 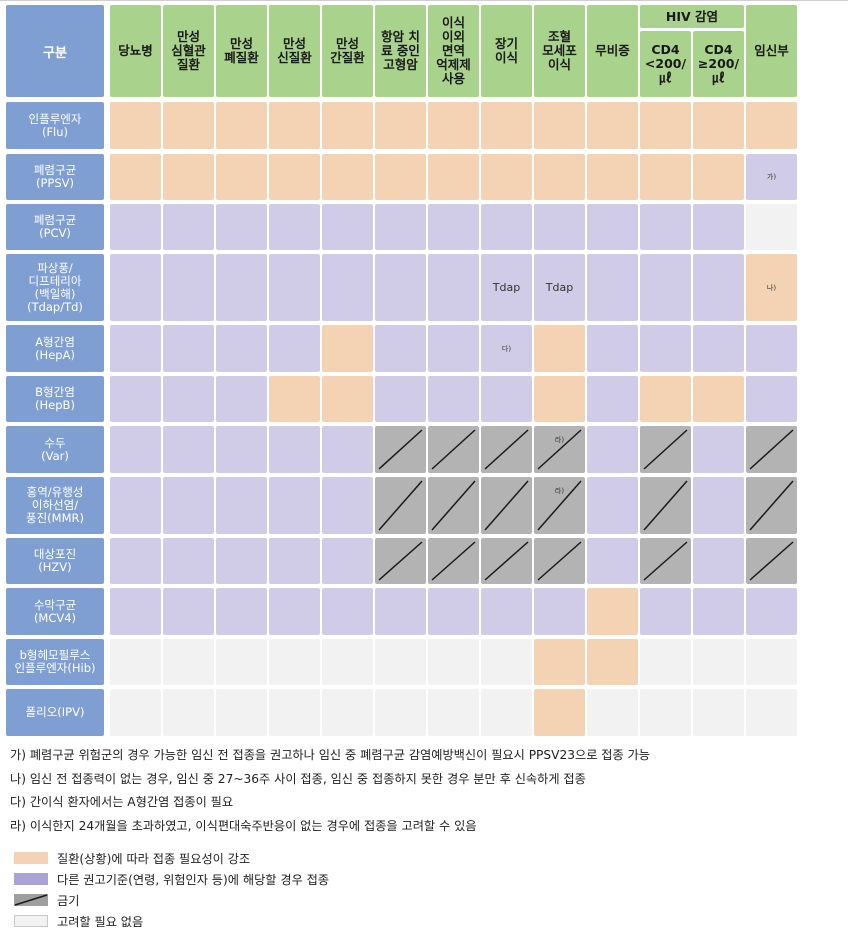 I want to click on legend-item-not-needed: 고려할 필요 없음, so click(x=171, y=920).